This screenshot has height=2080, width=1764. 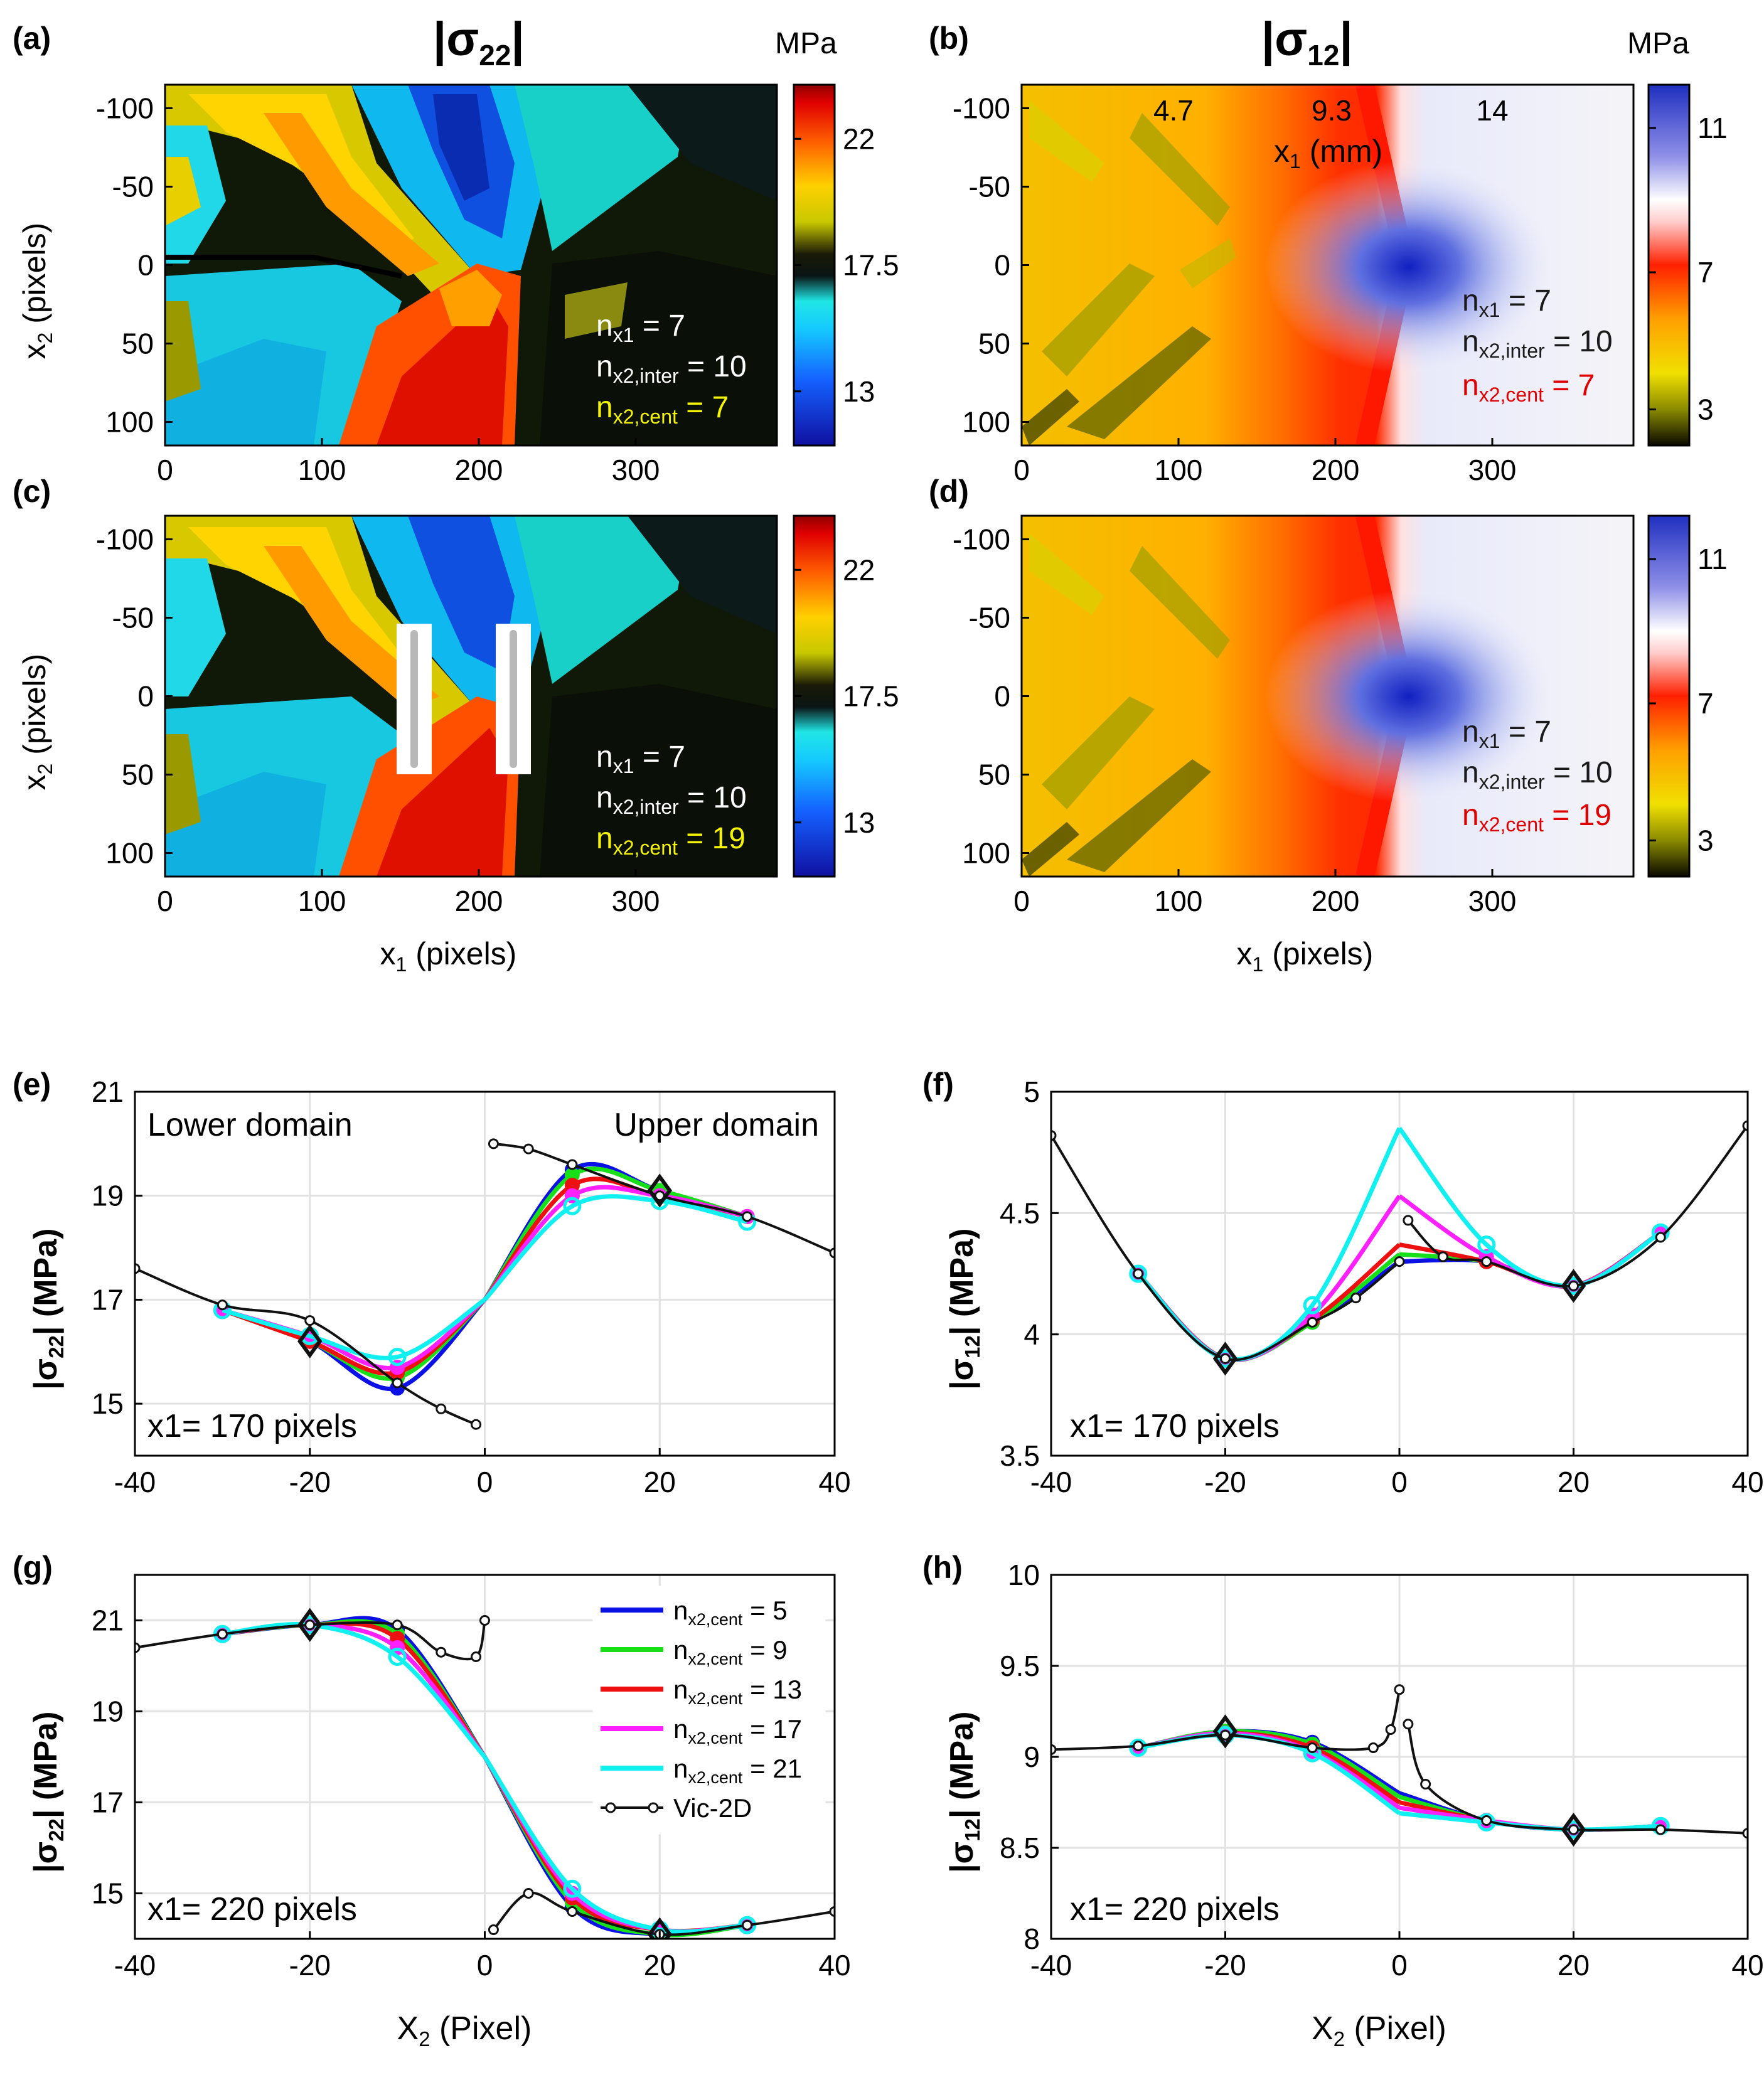 What do you see at coordinates (1225, 1482) in the screenshot?
I see `x-tick-label-f-1: -20` at bounding box center [1225, 1482].